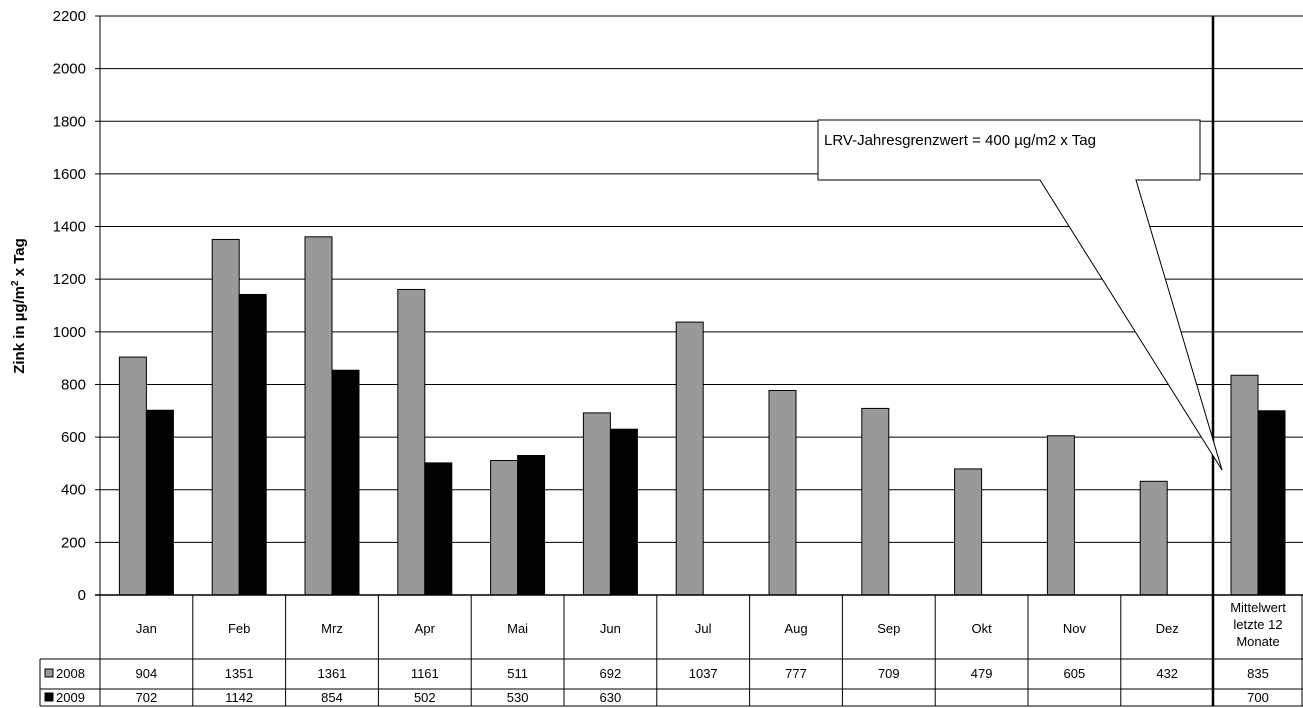  Describe the element at coordinates (889, 673) in the screenshot. I see `data-table-cell: 709` at that location.